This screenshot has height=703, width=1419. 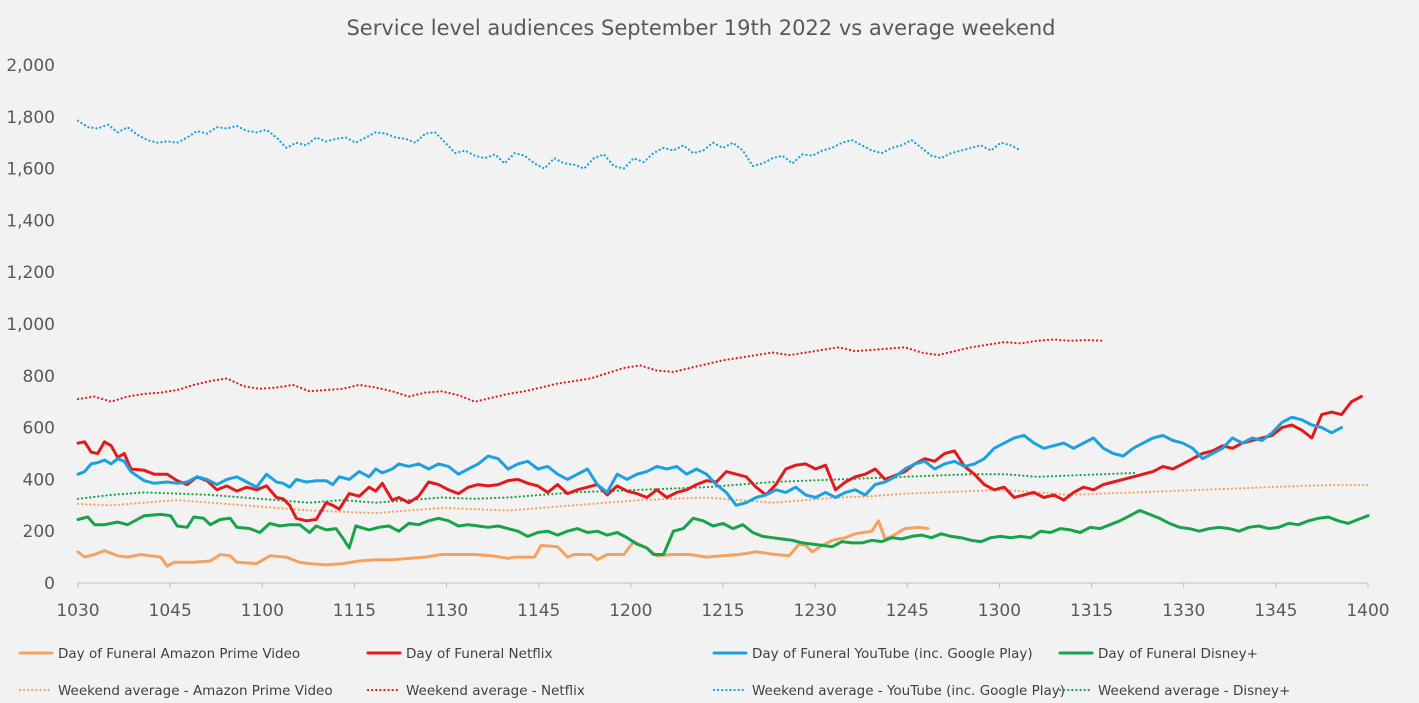 I want to click on y-tick-label: 0, so click(x=49, y=584).